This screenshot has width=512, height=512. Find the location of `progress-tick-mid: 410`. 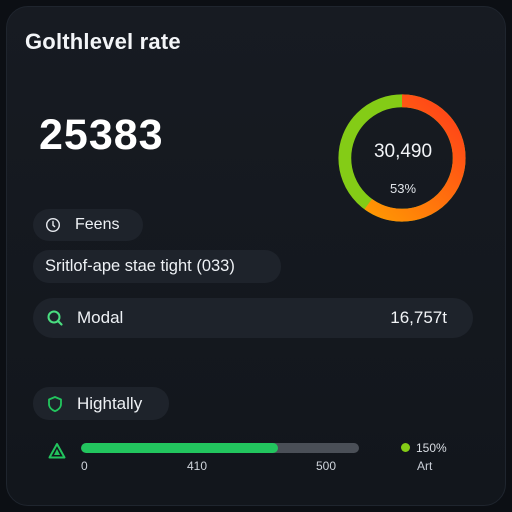

progress-tick-mid: 410 is located at coordinates (197, 466).